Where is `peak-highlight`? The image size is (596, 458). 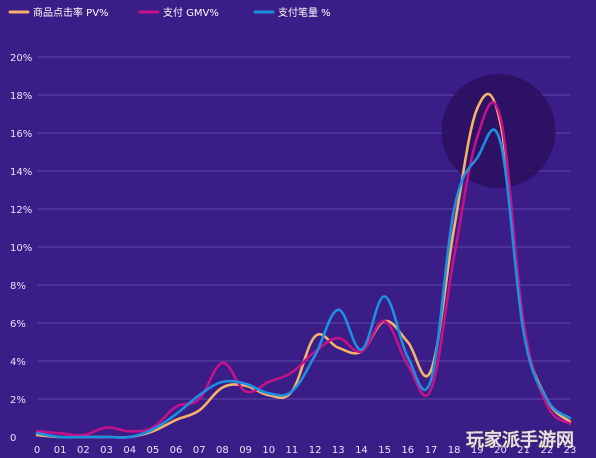
peak-highlight is located at coordinates (498, 131).